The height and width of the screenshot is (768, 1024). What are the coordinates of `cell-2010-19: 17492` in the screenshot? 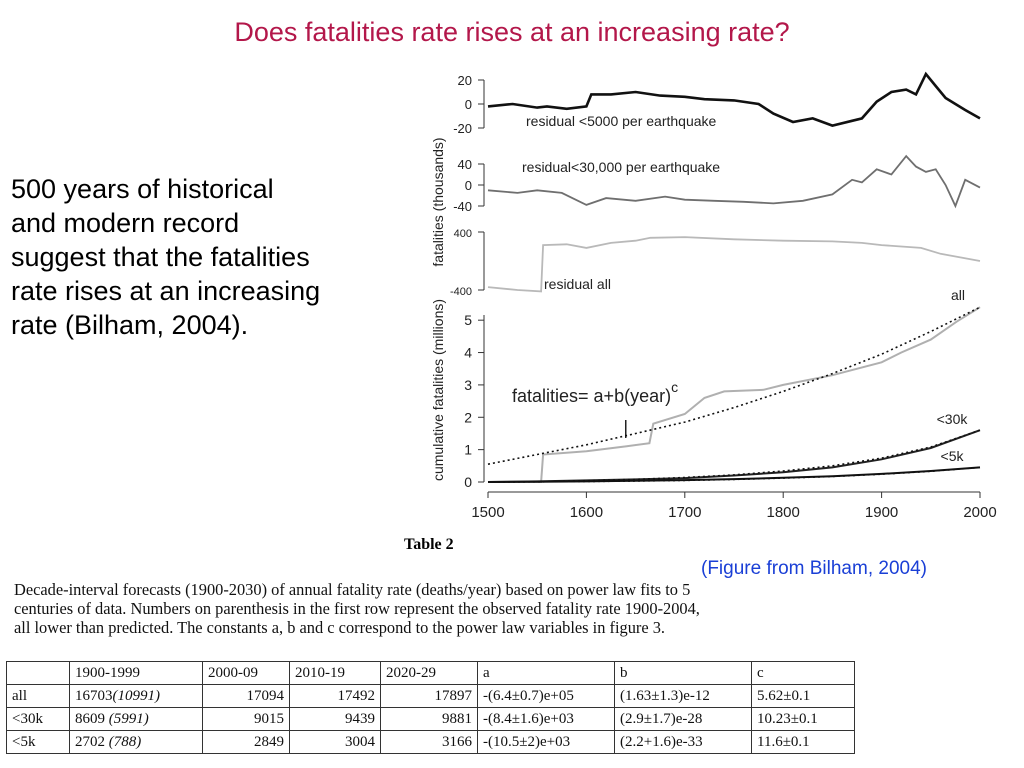 It's located at (335, 696).